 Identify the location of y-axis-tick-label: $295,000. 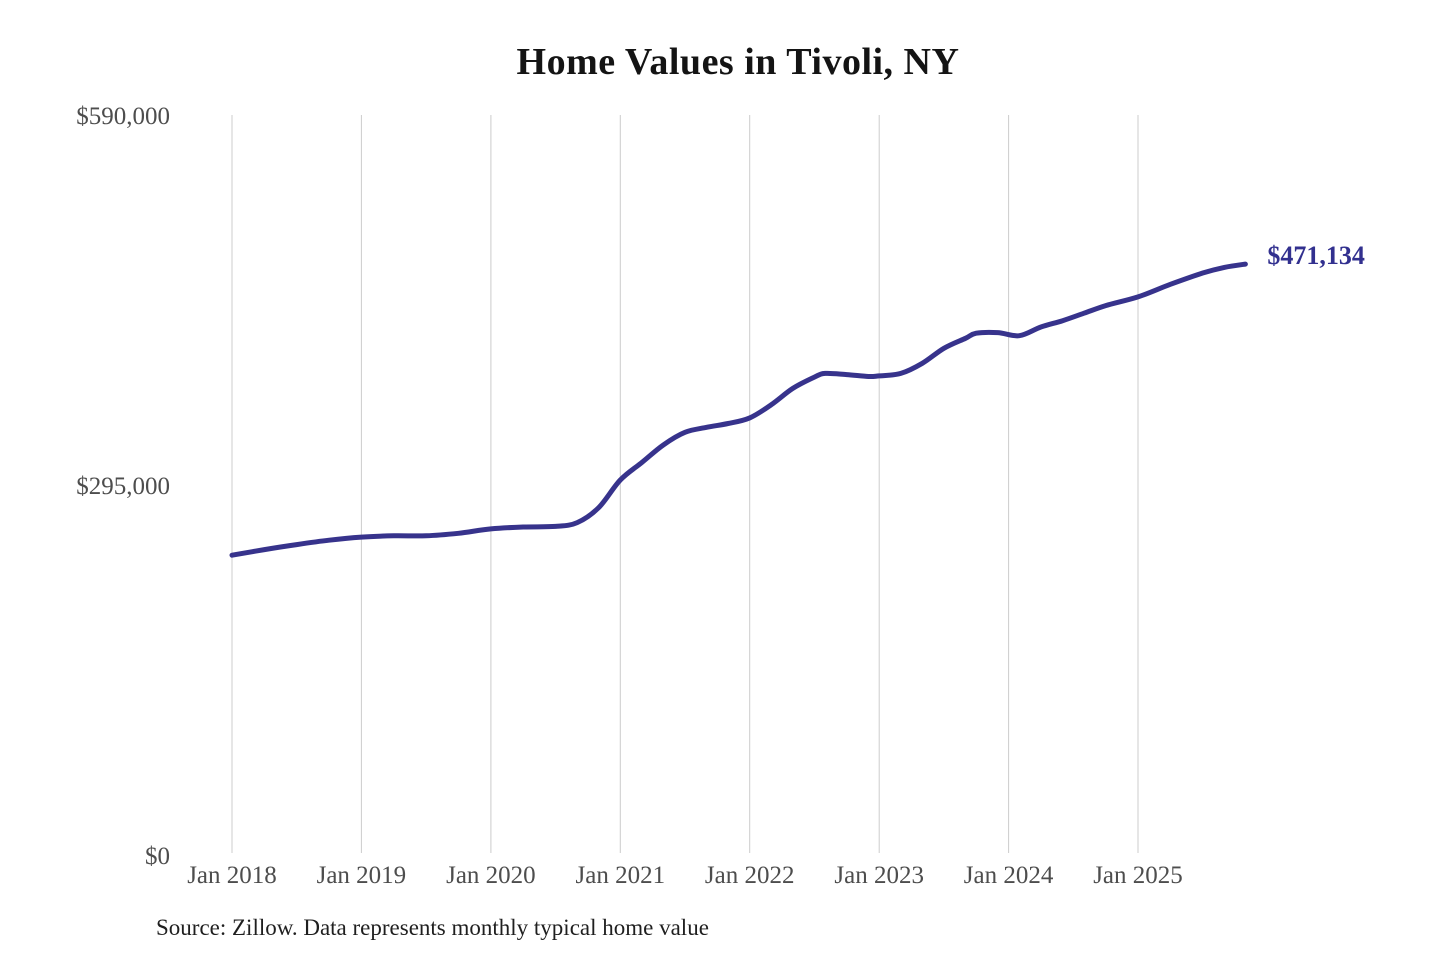
(123, 486).